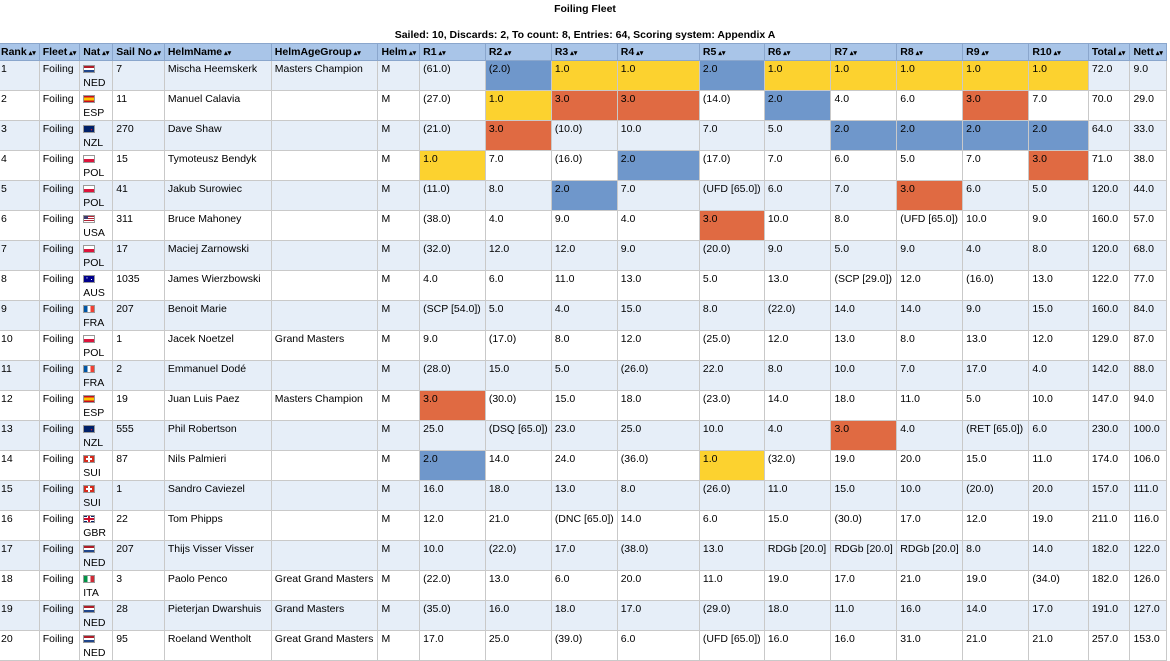 The height and width of the screenshot is (661, 1170). I want to click on column-header-r3: R3 ▴▾, so click(584, 52).